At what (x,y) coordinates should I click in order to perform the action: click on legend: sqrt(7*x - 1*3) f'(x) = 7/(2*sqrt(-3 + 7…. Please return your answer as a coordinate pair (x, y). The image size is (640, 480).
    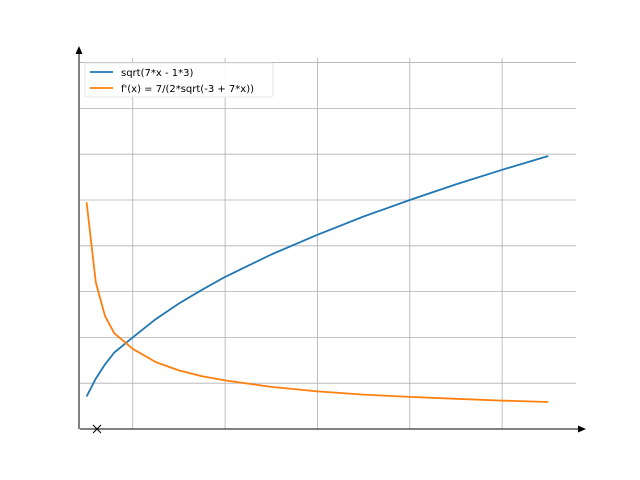
    Looking at the image, I should click on (179, 80).